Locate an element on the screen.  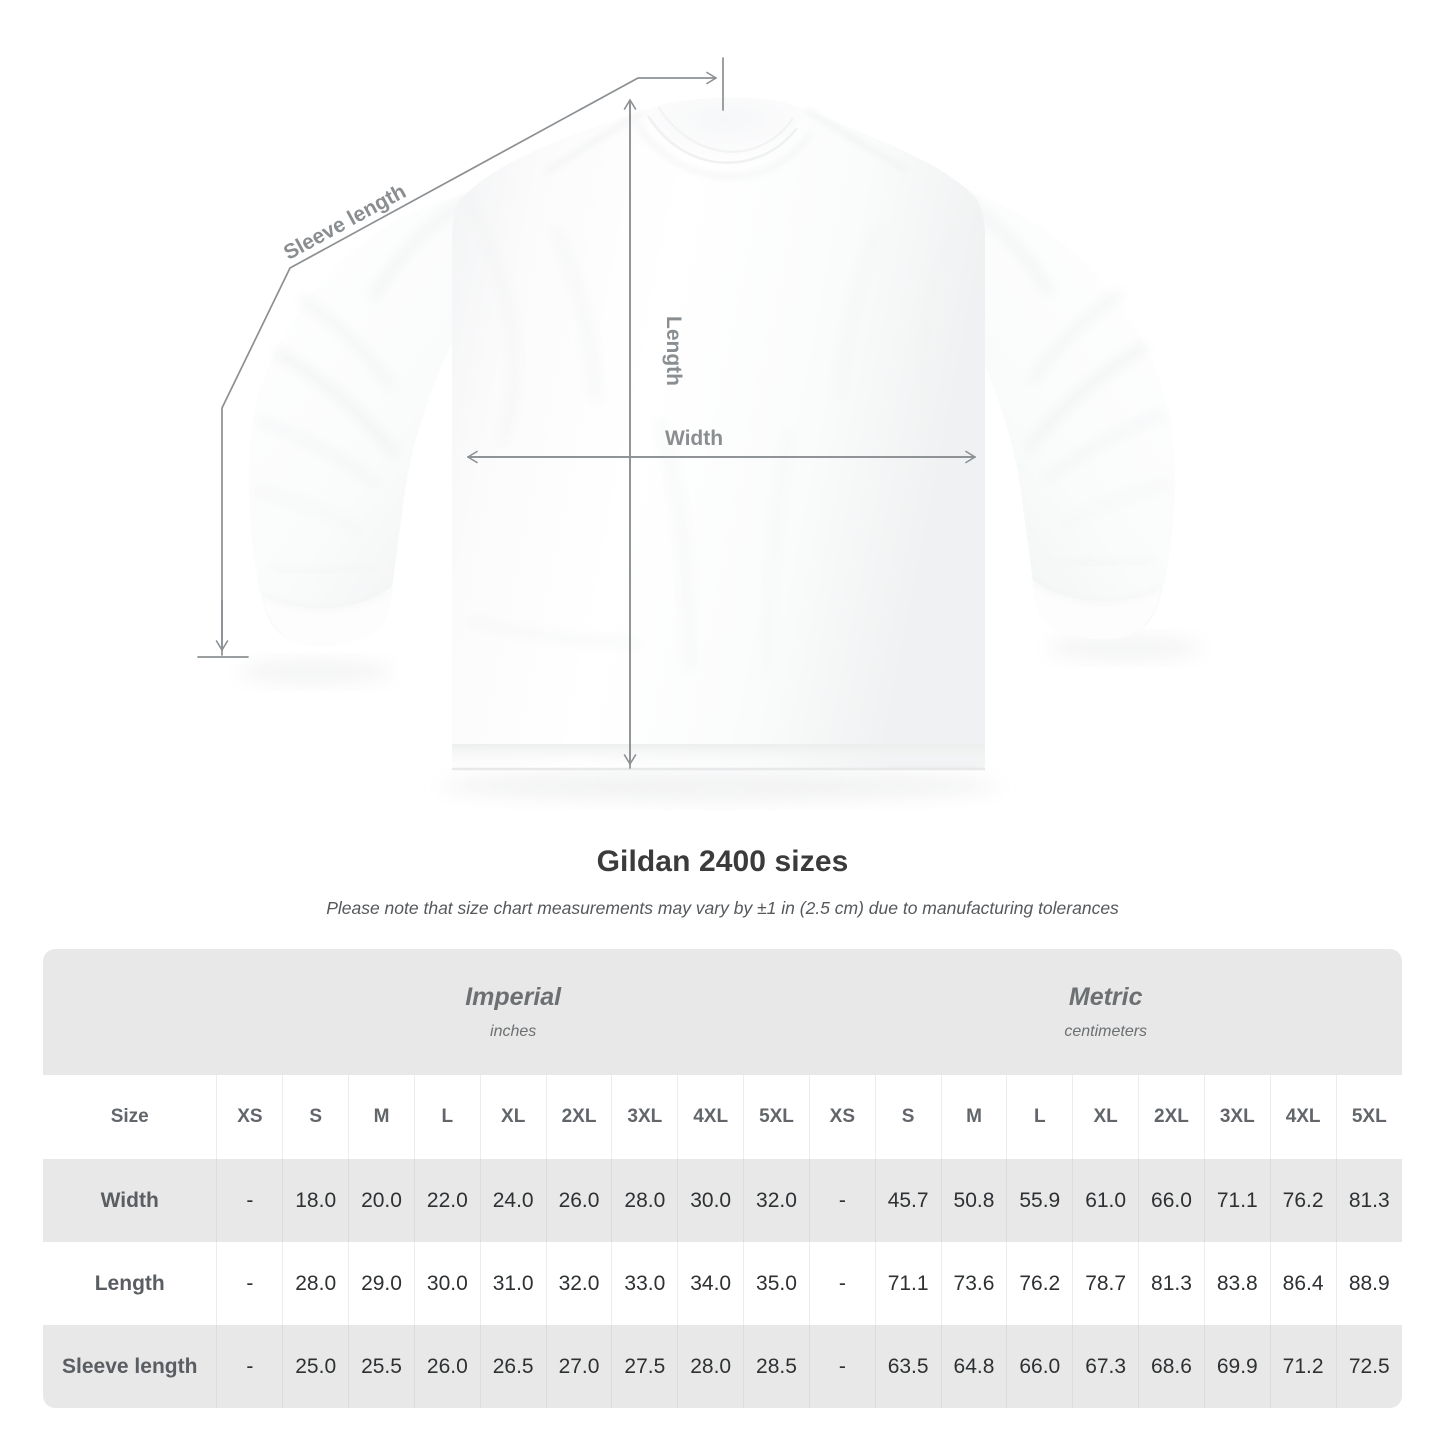
measurement-cell: 72.5 is located at coordinates (1368, 1366).